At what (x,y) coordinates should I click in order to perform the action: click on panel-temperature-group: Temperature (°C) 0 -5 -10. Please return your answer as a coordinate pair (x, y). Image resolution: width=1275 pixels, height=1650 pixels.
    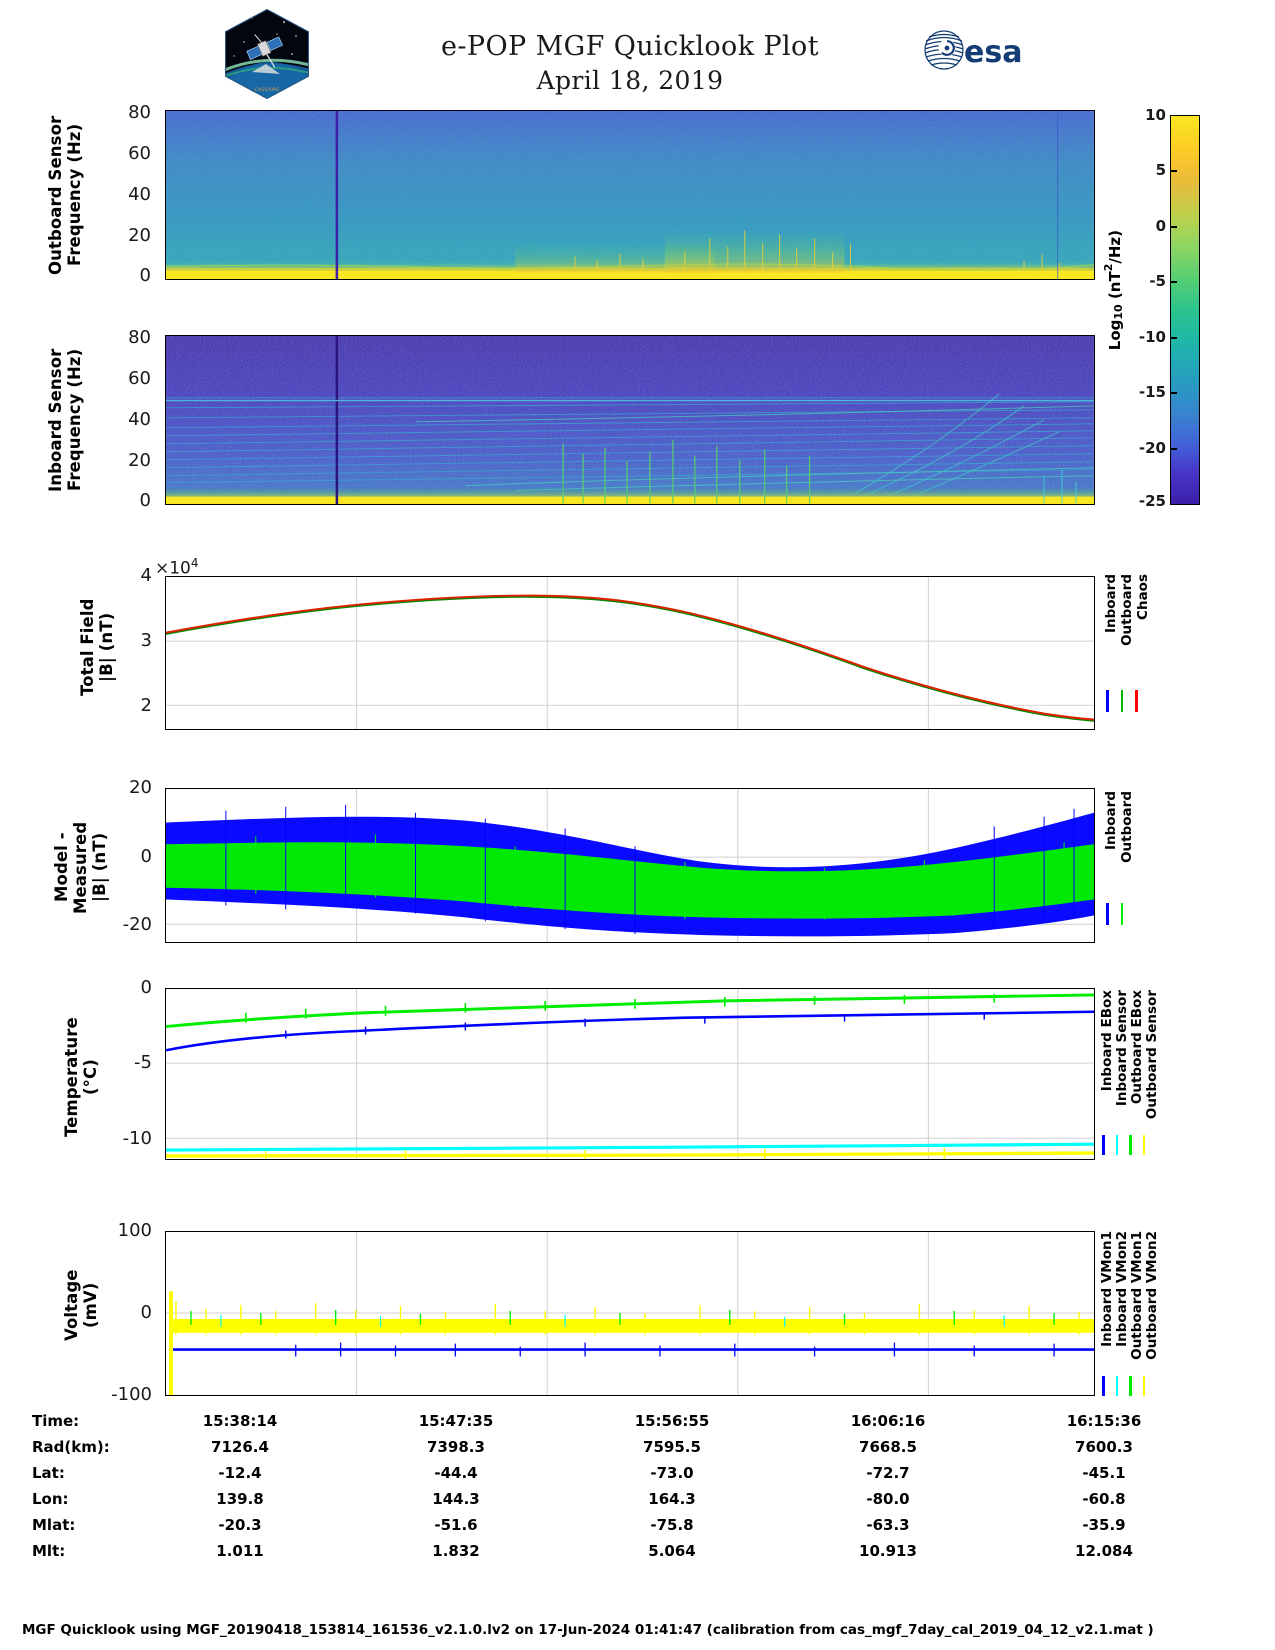
    Looking at the image, I should click on (595, 1074).